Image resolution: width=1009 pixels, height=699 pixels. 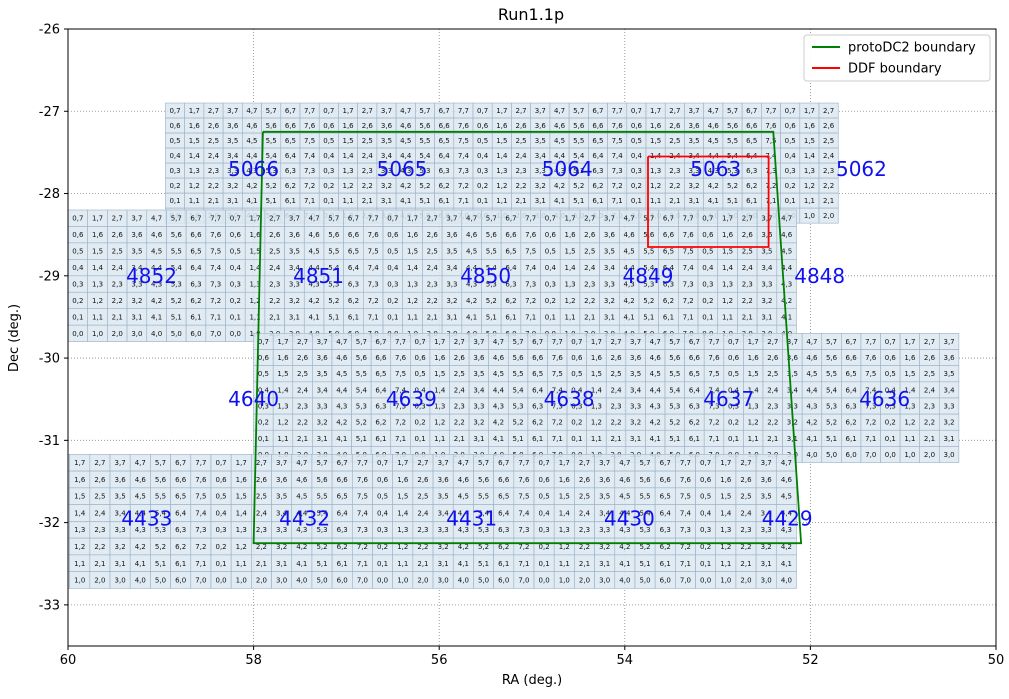 I want to click on legend: protoDC2 boundary DDF boundary, so click(x=897, y=58).